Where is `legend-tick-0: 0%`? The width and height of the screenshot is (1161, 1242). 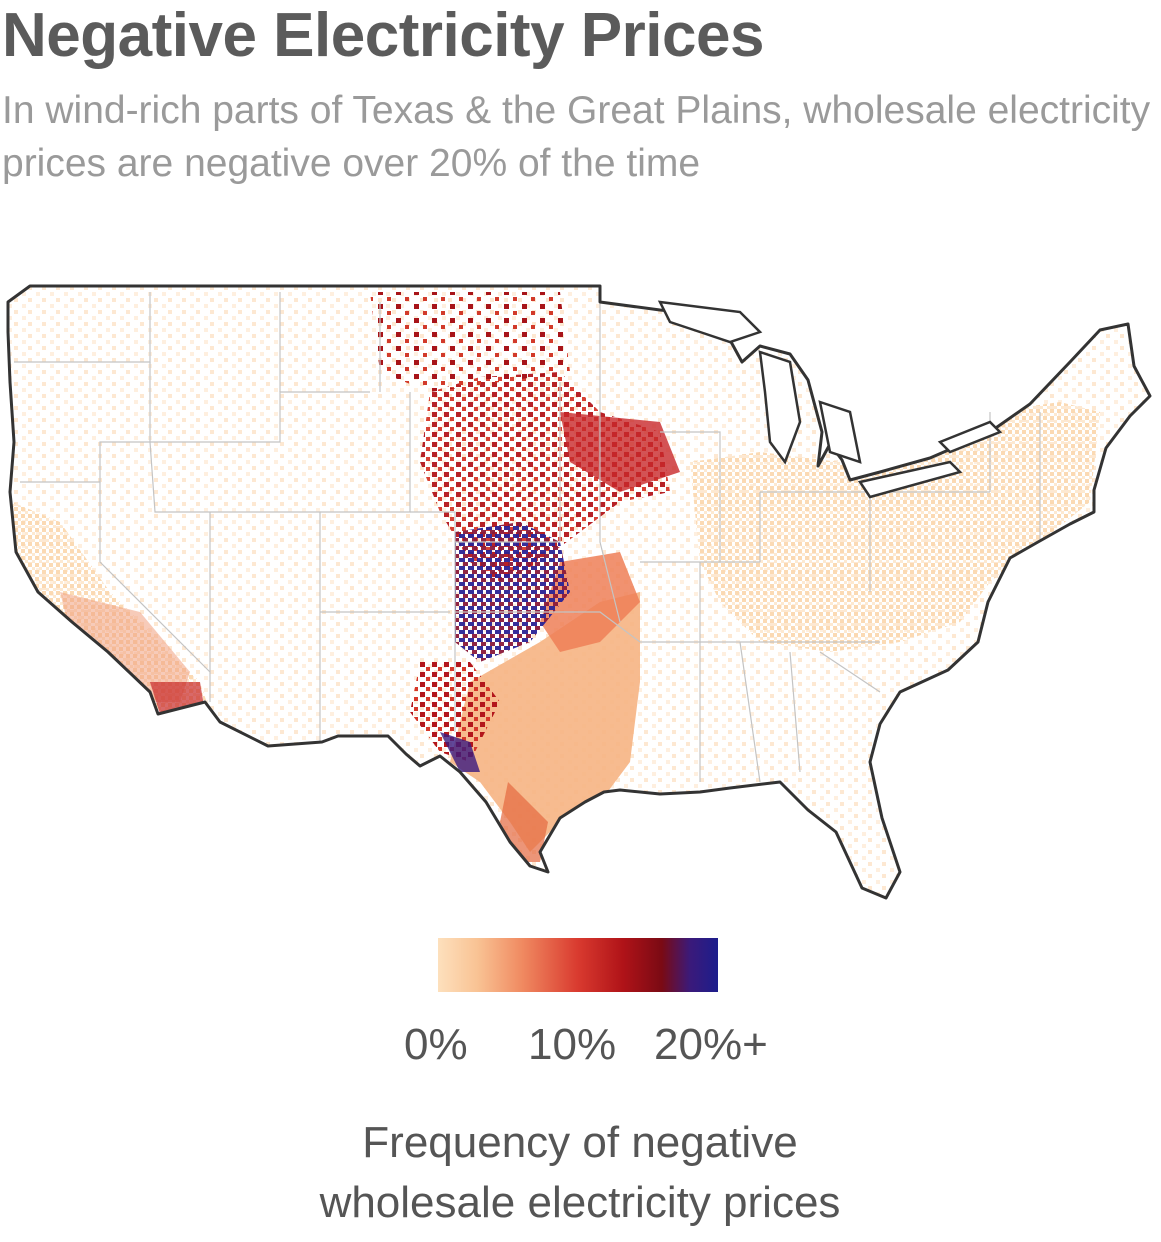 legend-tick-0: 0% is located at coordinates (436, 1044).